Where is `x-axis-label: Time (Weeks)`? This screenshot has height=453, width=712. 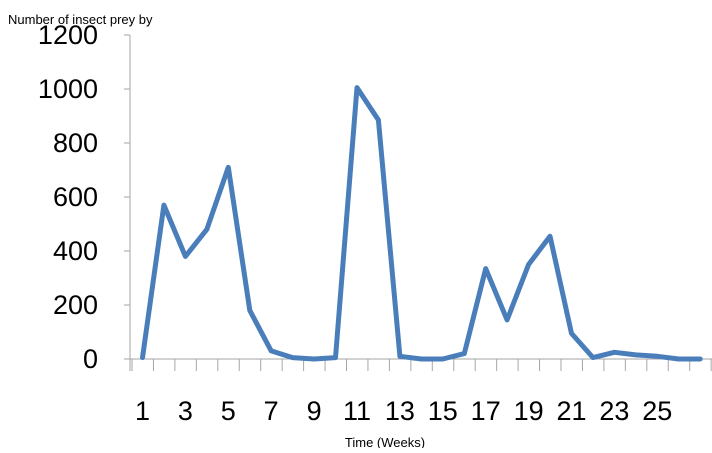 x-axis-label: Time (Weeks) is located at coordinates (385, 441).